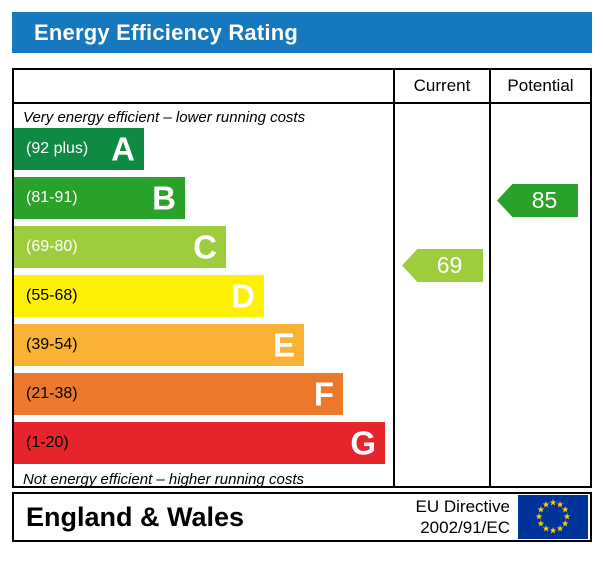 Image resolution: width=603 pixels, height=564 pixels. Describe the element at coordinates (394, 278) in the screenshot. I see `current-column-divider` at that location.